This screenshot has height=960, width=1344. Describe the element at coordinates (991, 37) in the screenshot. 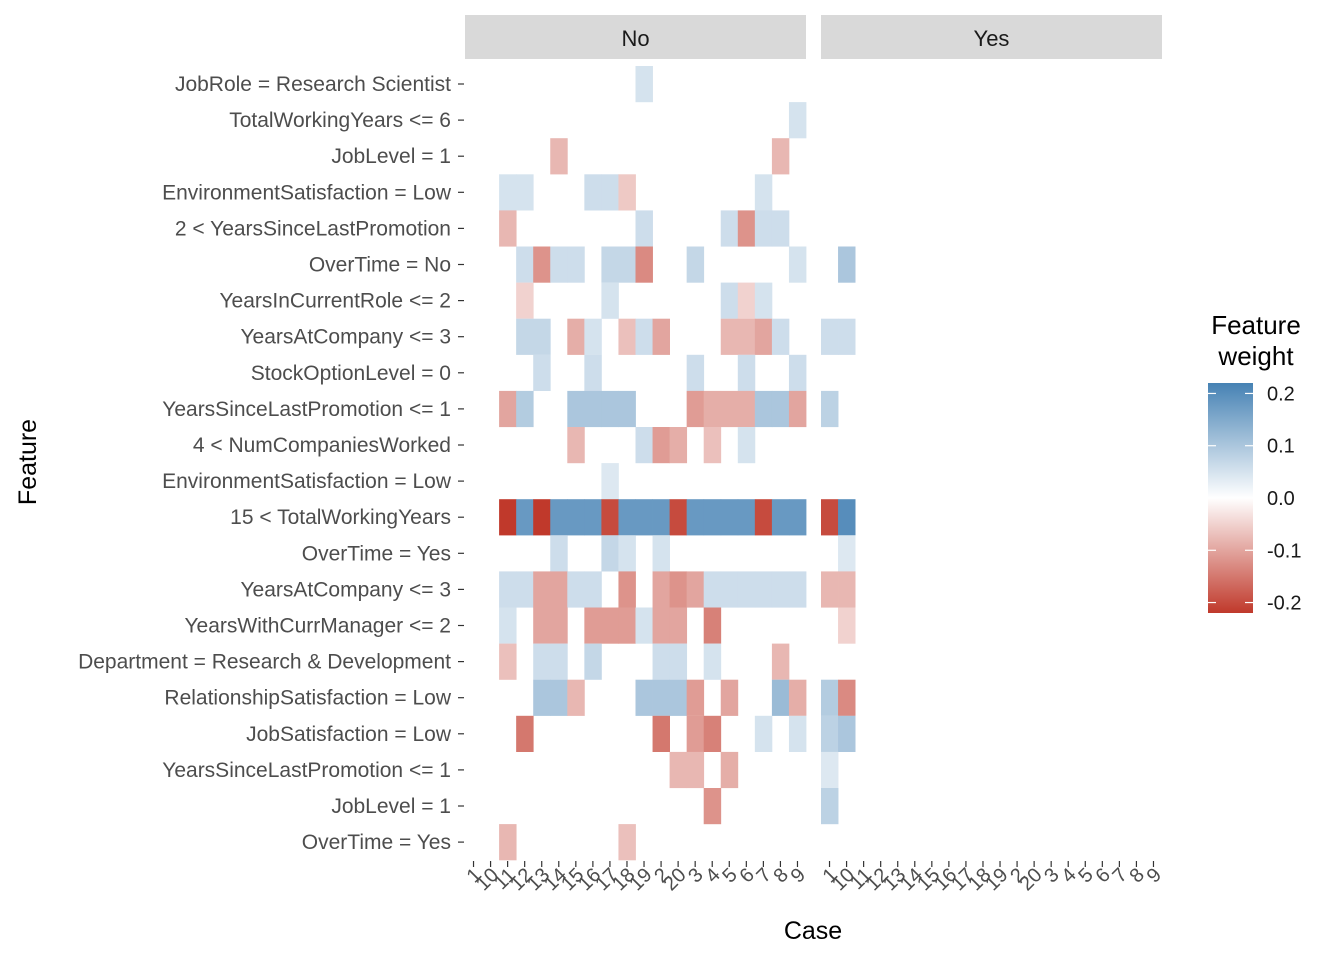

I see `facet-strip-yes-bg` at that location.